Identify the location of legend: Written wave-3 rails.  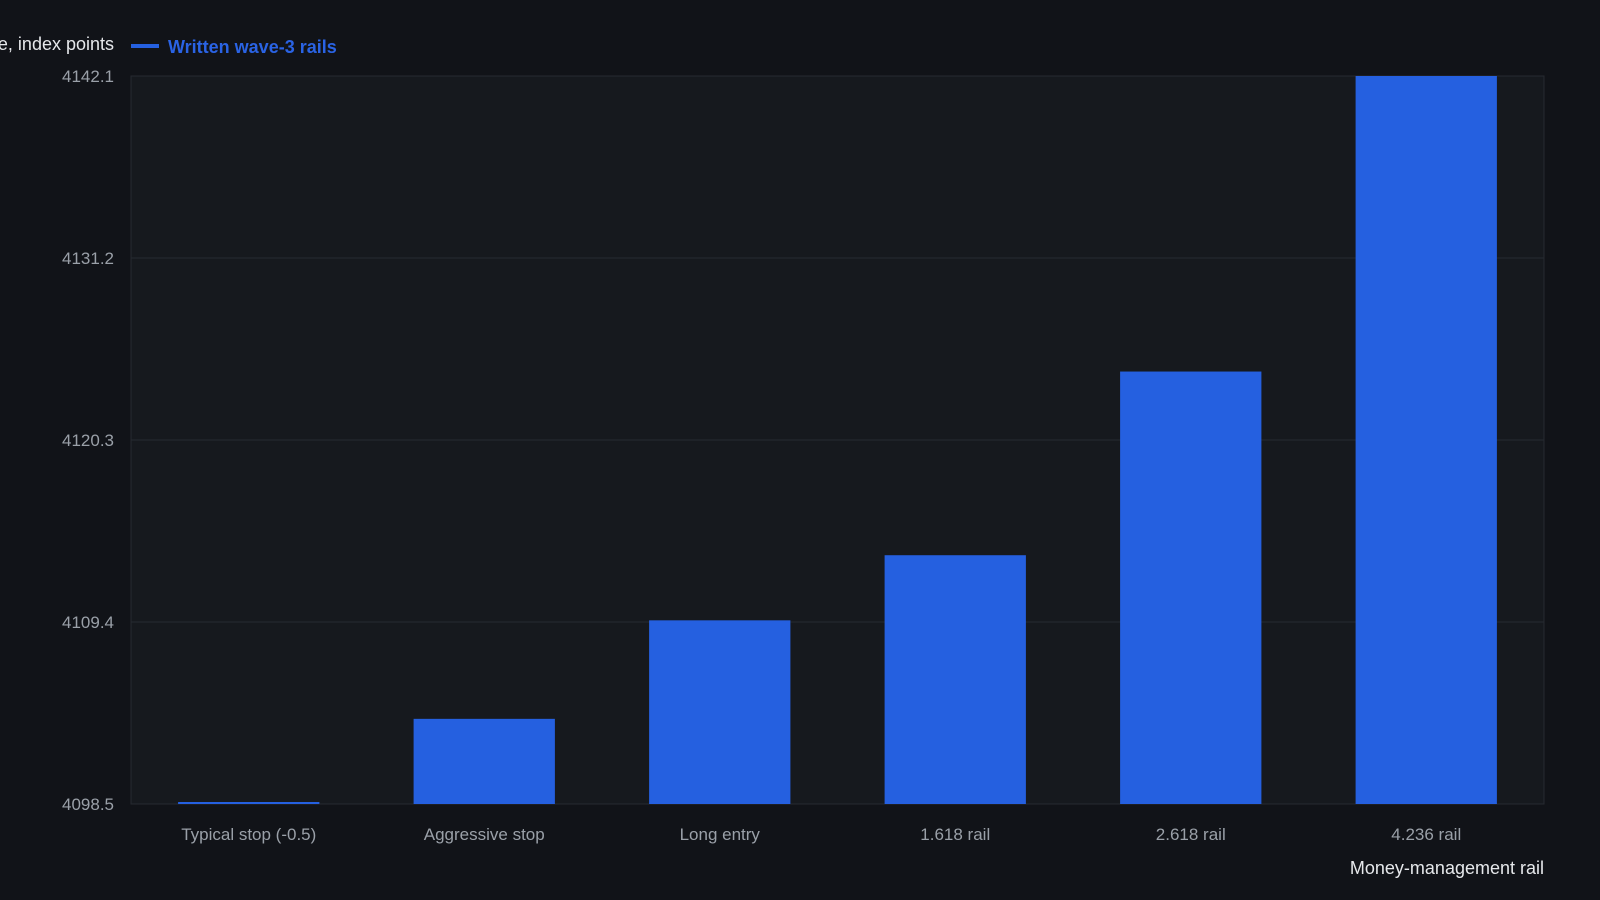
(234, 47).